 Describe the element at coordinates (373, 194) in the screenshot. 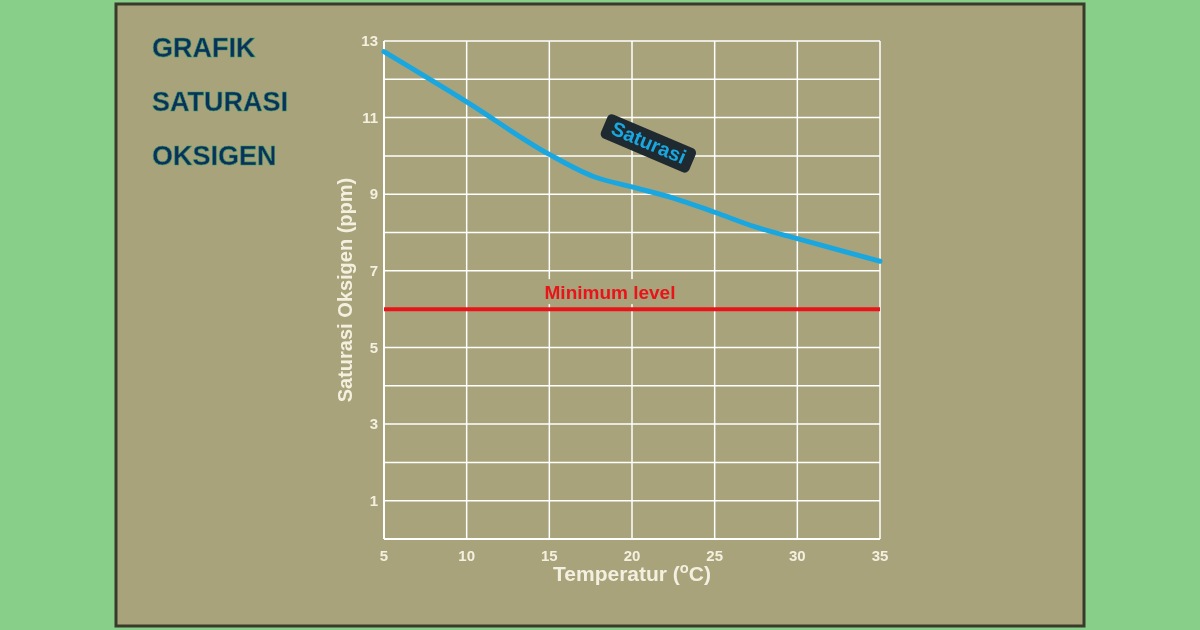

I see `y-tick-label: 9` at that location.